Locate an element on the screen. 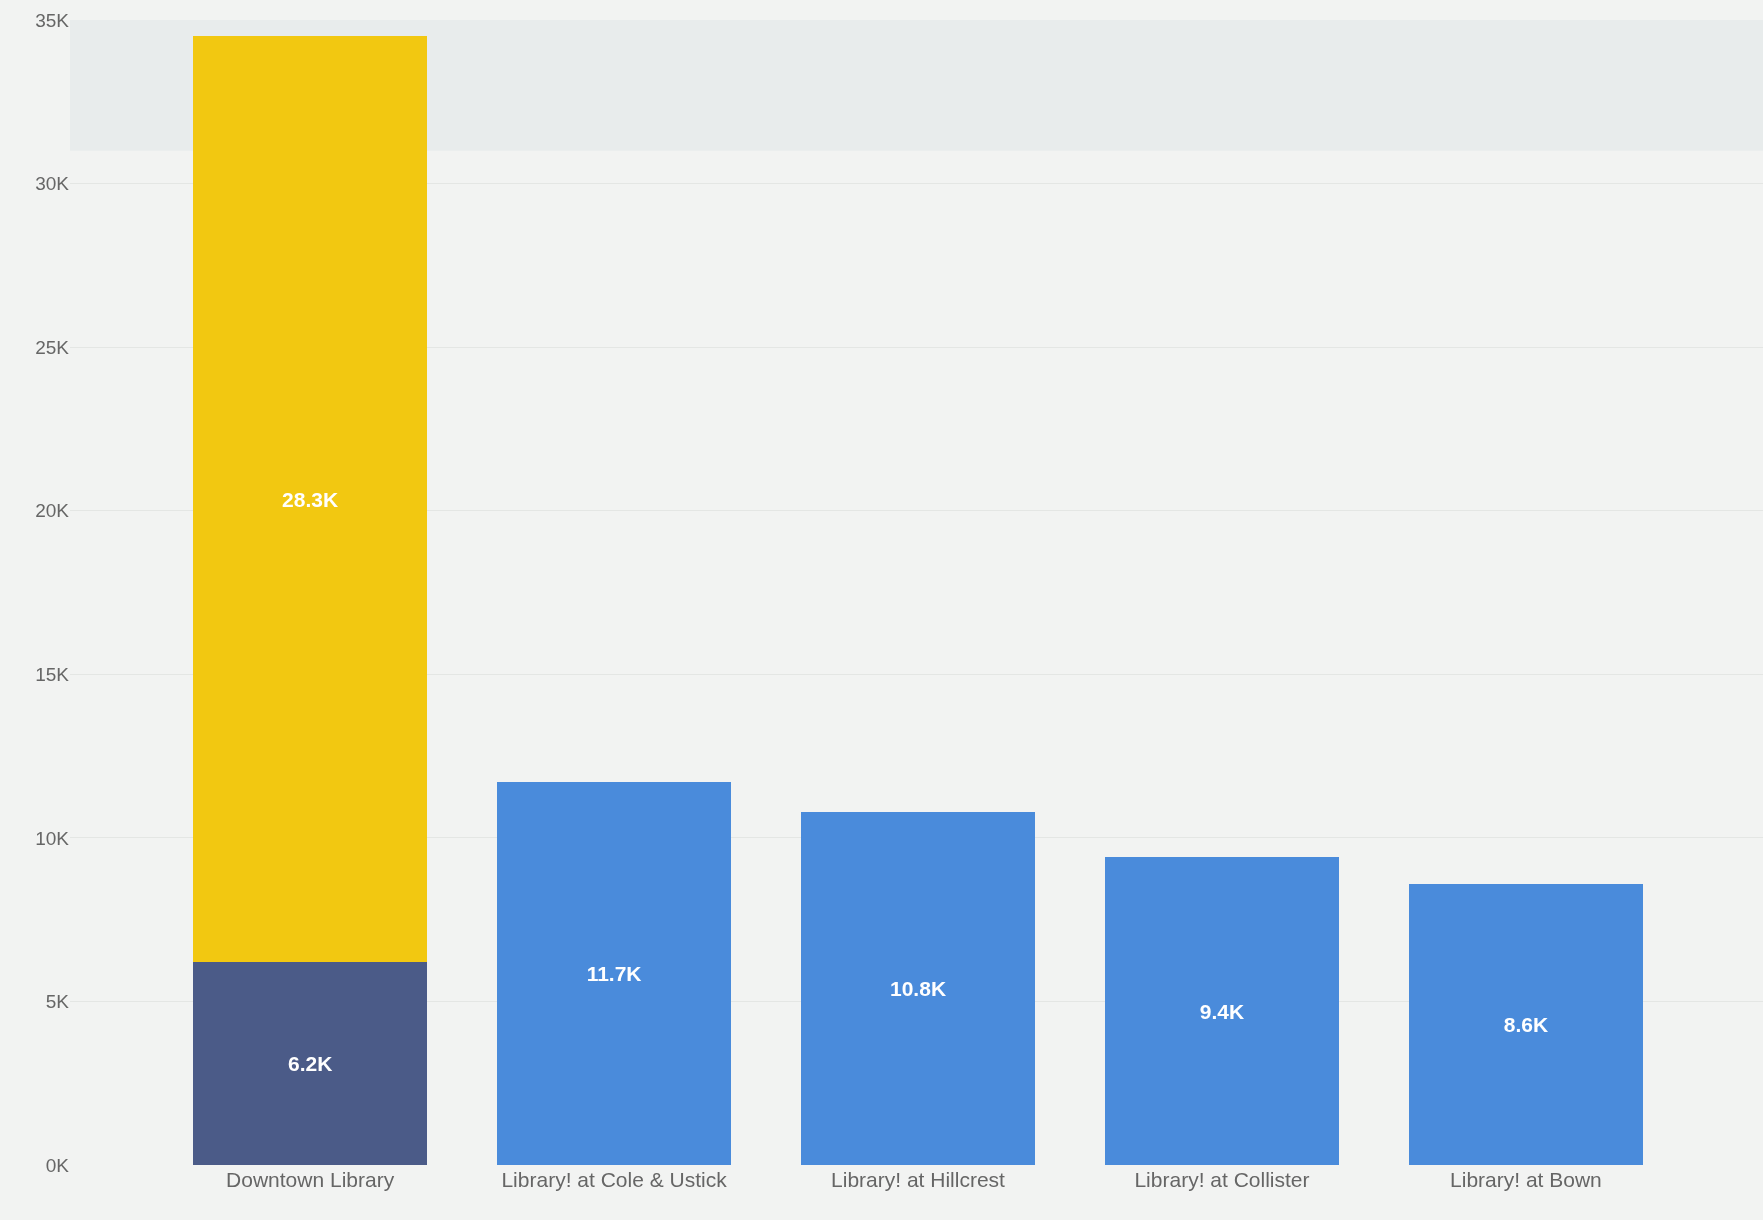 The width and height of the screenshot is (1763, 1220). x-tick-label: Downtown Library is located at coordinates (310, 1179).